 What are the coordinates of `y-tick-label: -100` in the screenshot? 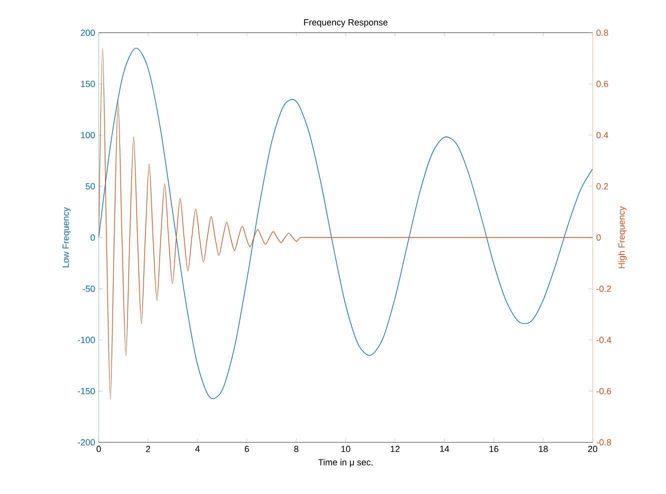 It's located at (86, 340).